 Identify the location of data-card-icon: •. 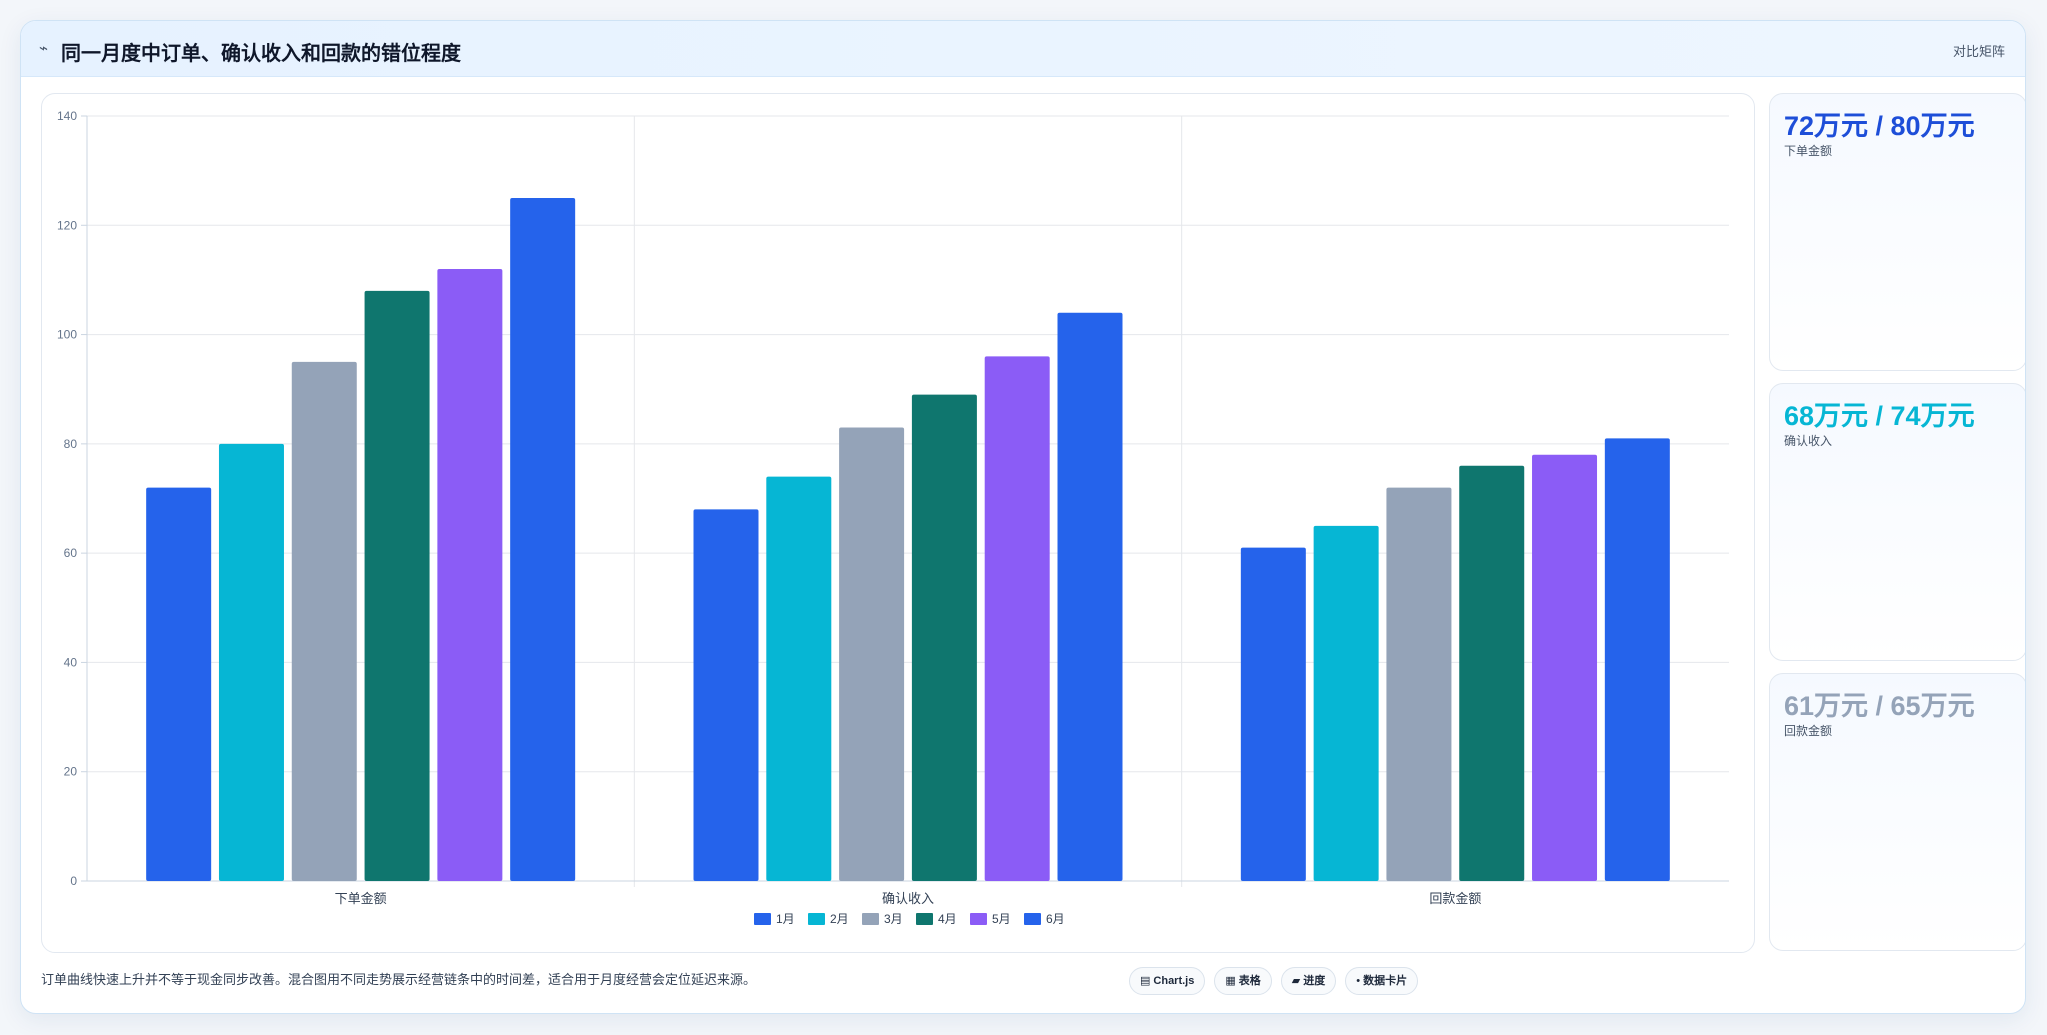
(1358, 981).